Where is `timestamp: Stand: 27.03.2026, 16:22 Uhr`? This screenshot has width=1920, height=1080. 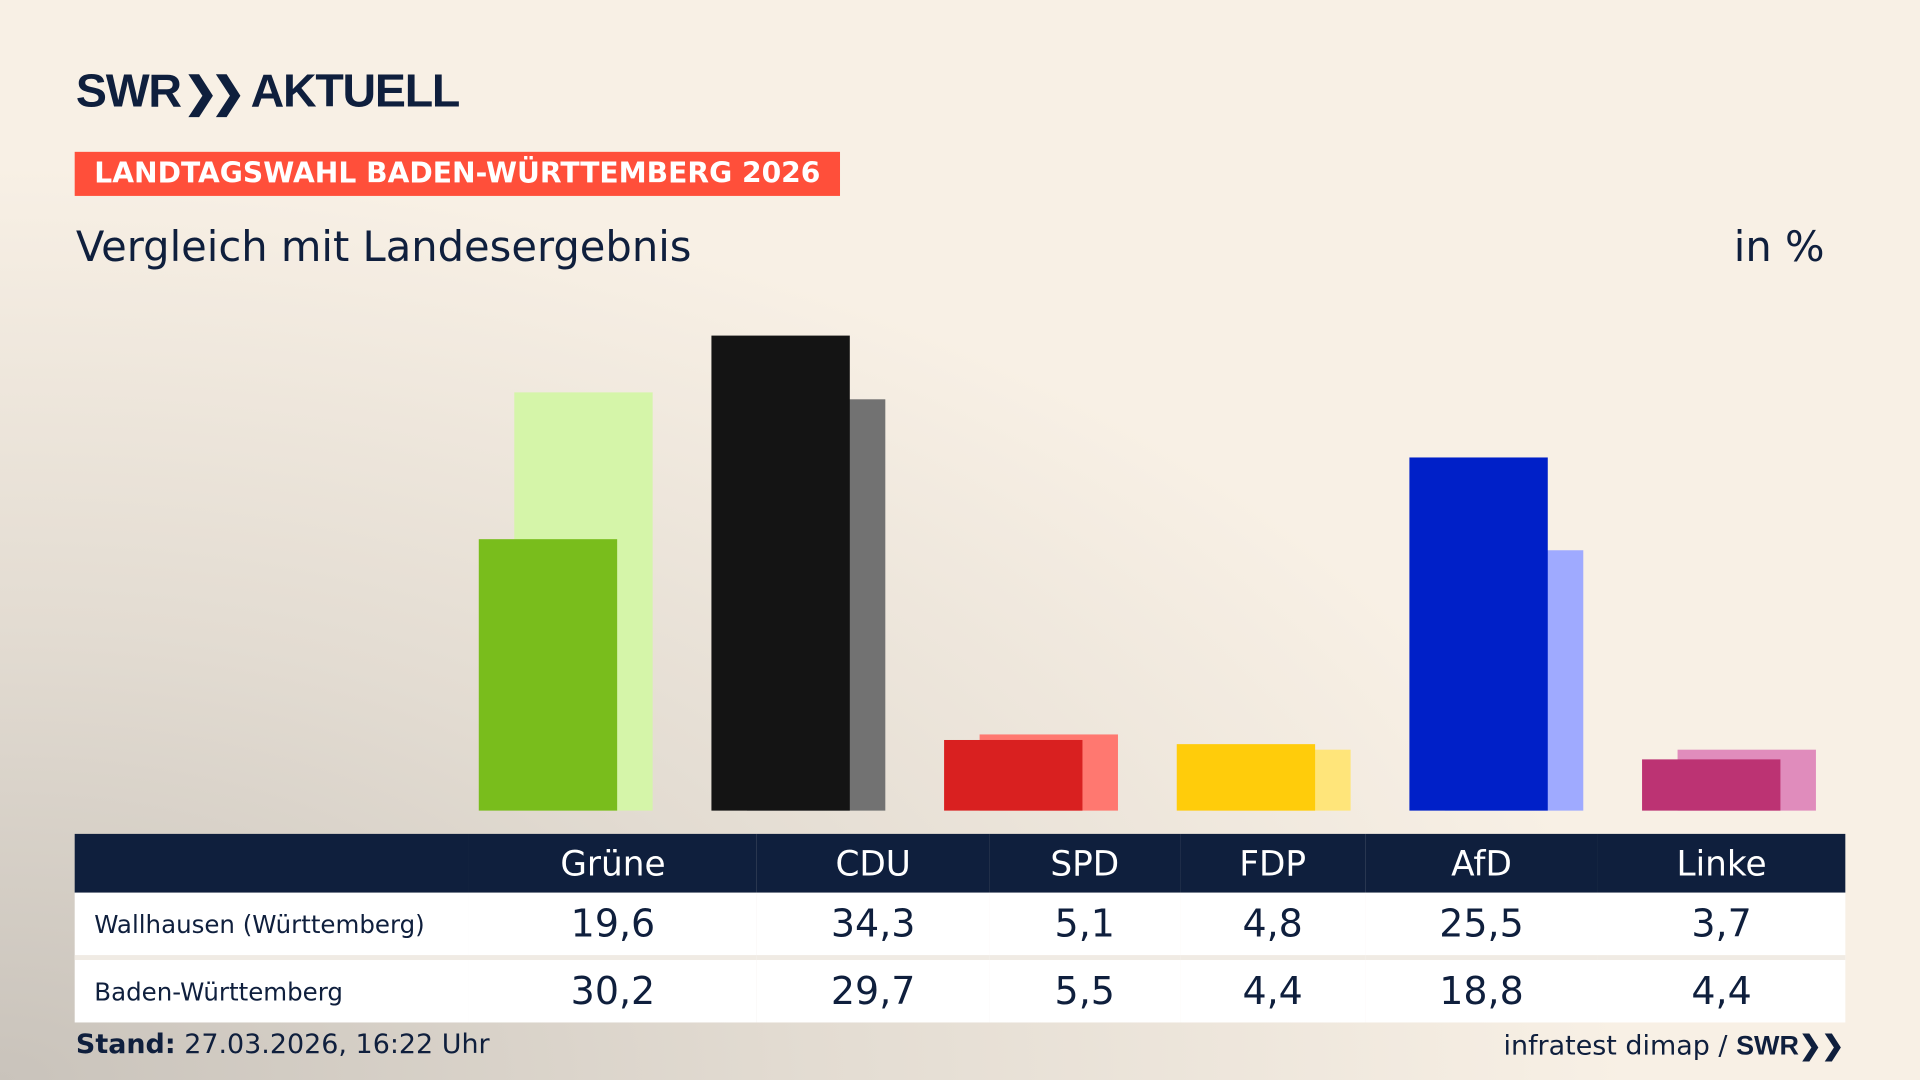
timestamp: Stand: 27.03.2026, 16:22 Uhr is located at coordinates (282, 1045).